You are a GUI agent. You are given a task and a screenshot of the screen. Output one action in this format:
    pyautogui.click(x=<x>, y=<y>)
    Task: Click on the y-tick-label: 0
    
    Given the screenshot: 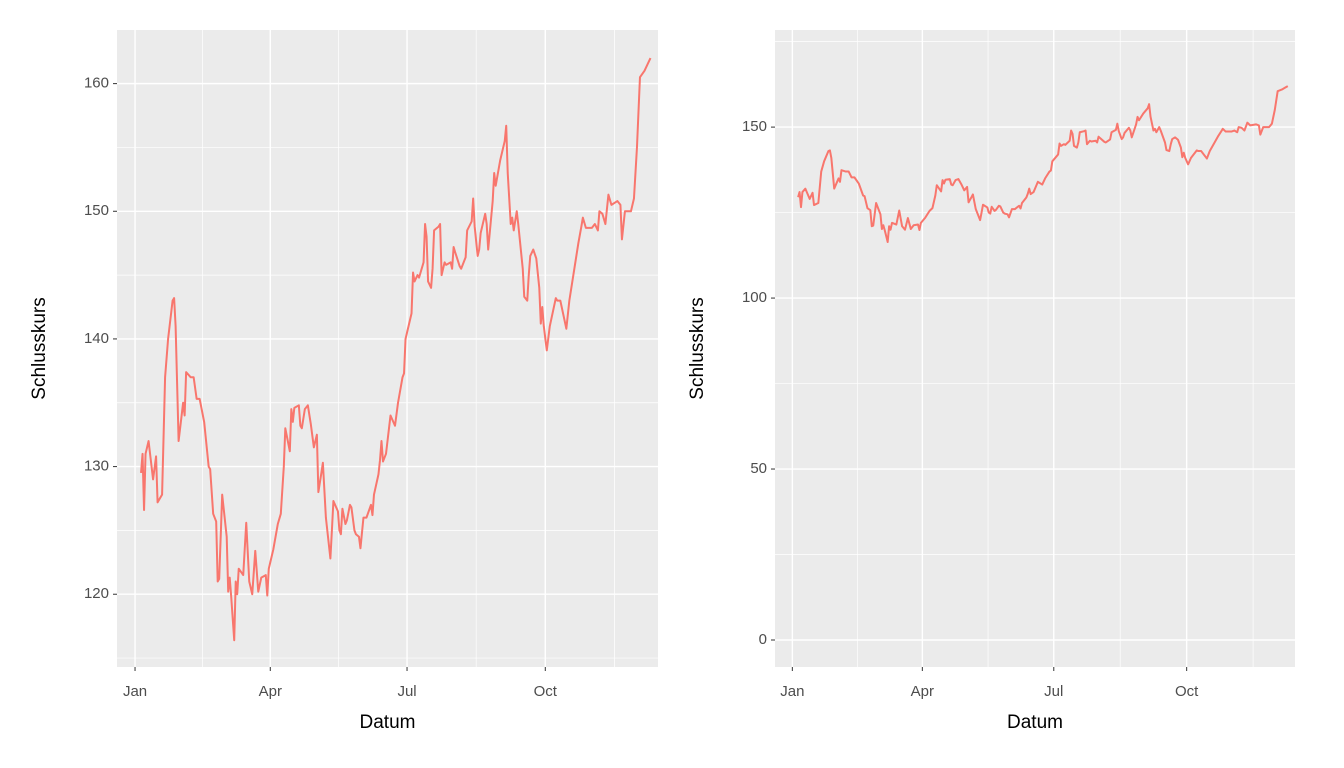 What is the action you would take?
    pyautogui.click(x=763, y=639)
    